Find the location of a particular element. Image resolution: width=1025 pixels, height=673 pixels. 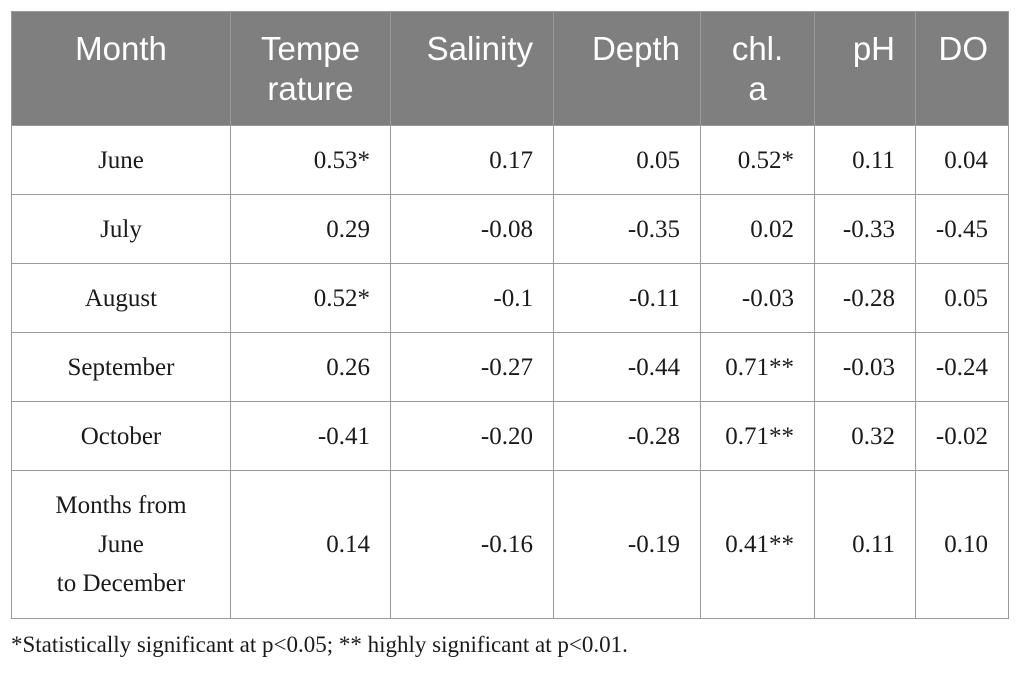

cell-do: -0.45 is located at coordinates (962, 229).